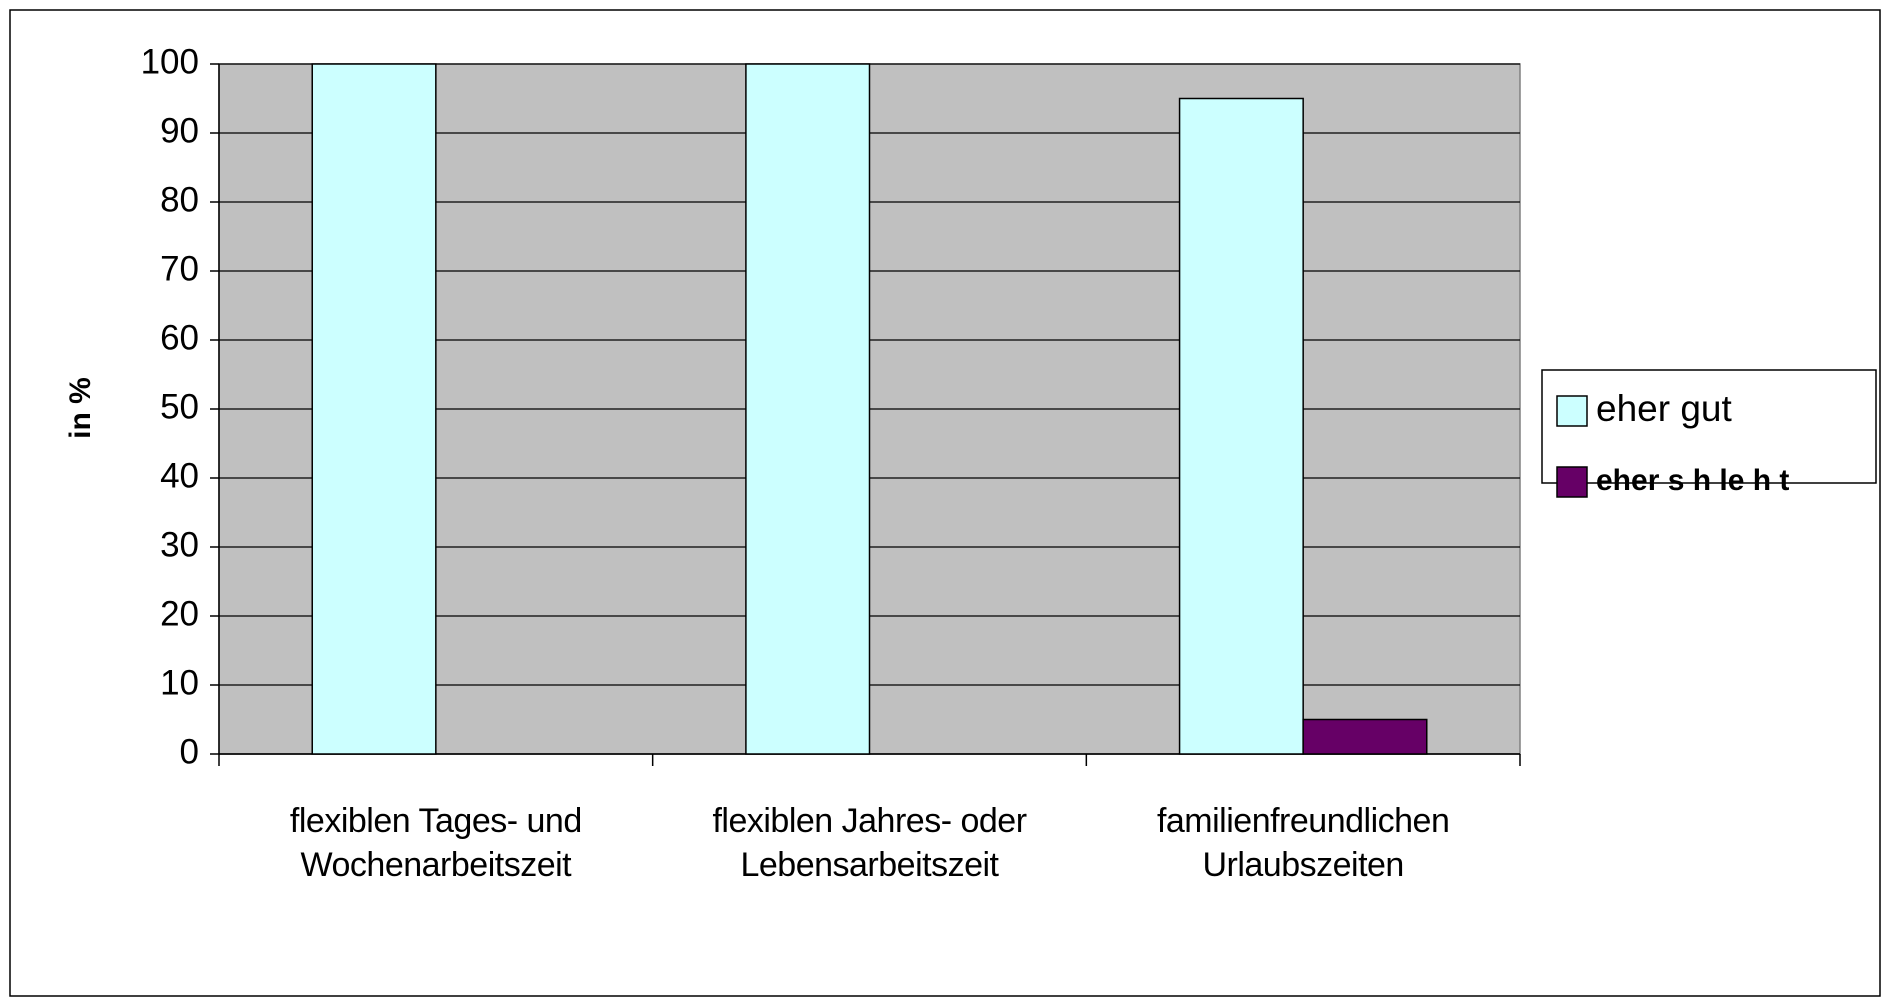 Image resolution: width=1883 pixels, height=1001 pixels. What do you see at coordinates (1692, 480) in the screenshot?
I see `legend-label: eher s h le h t` at bounding box center [1692, 480].